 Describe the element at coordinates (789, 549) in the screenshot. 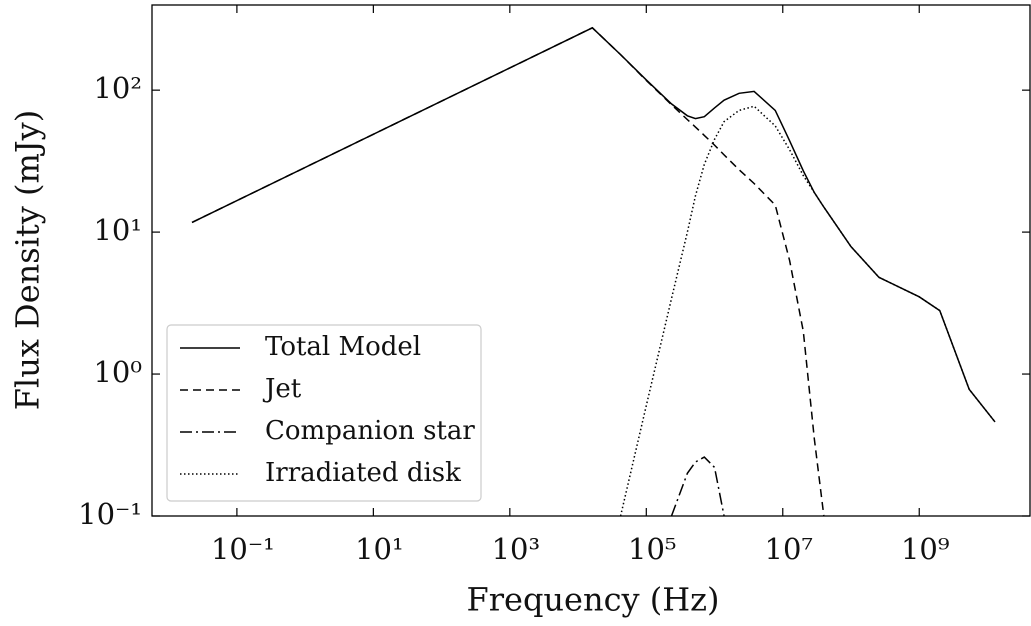

I see `x-tick-label: 10⁷` at that location.